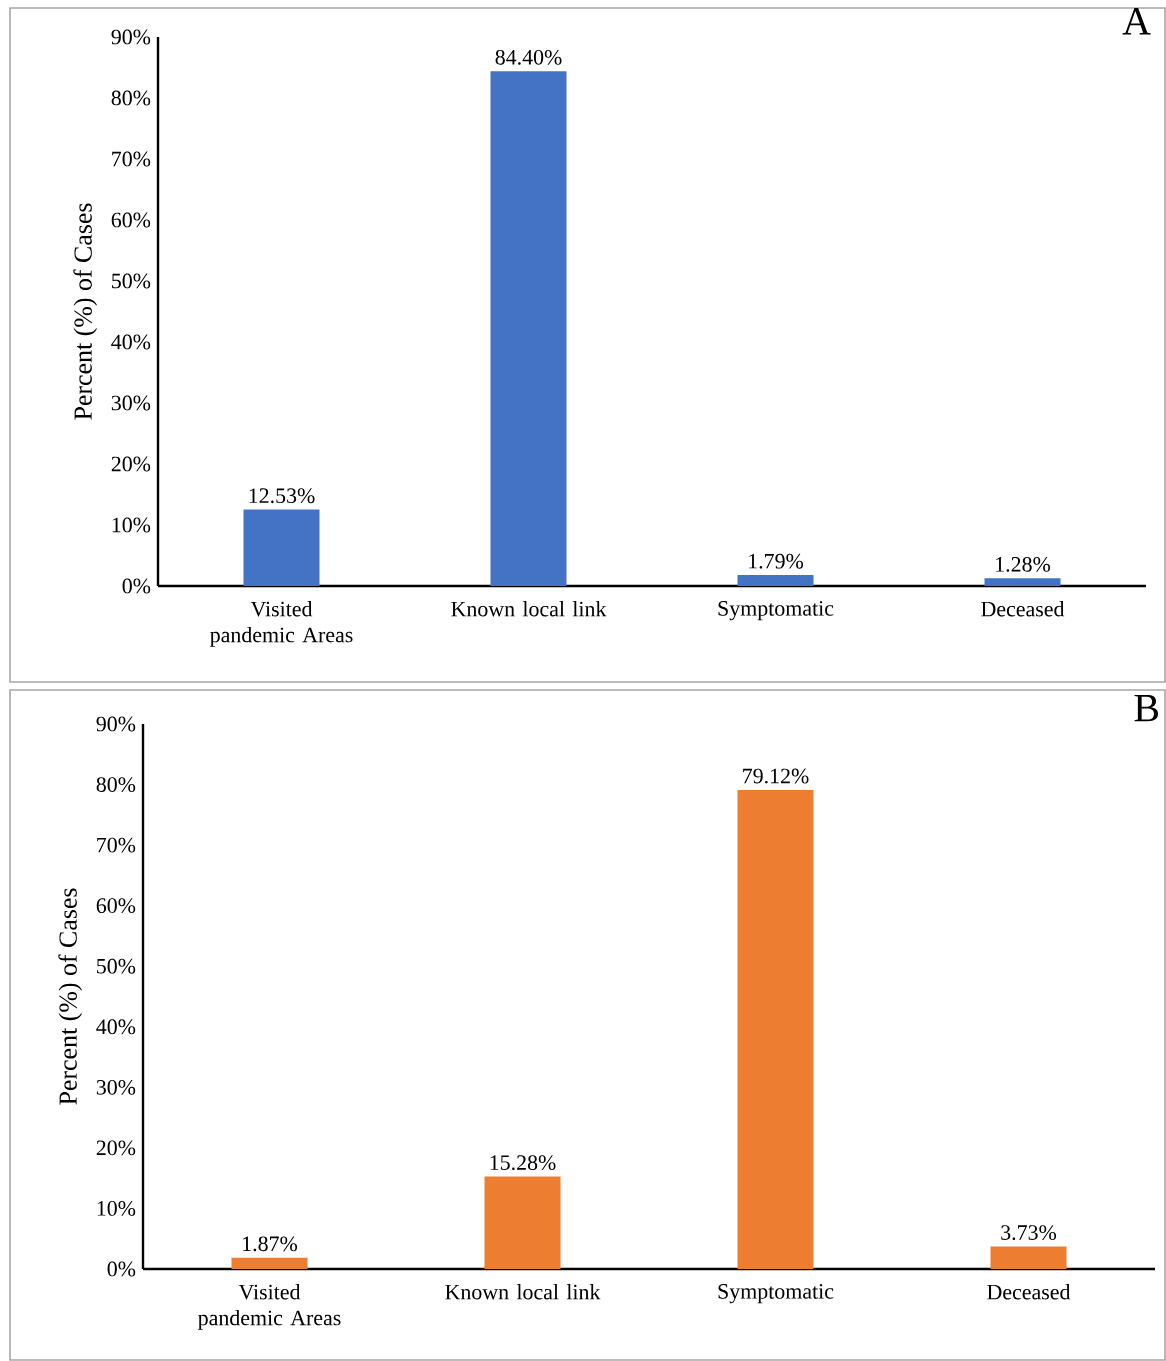  I want to click on data-label: 79.12%, so click(776, 776).